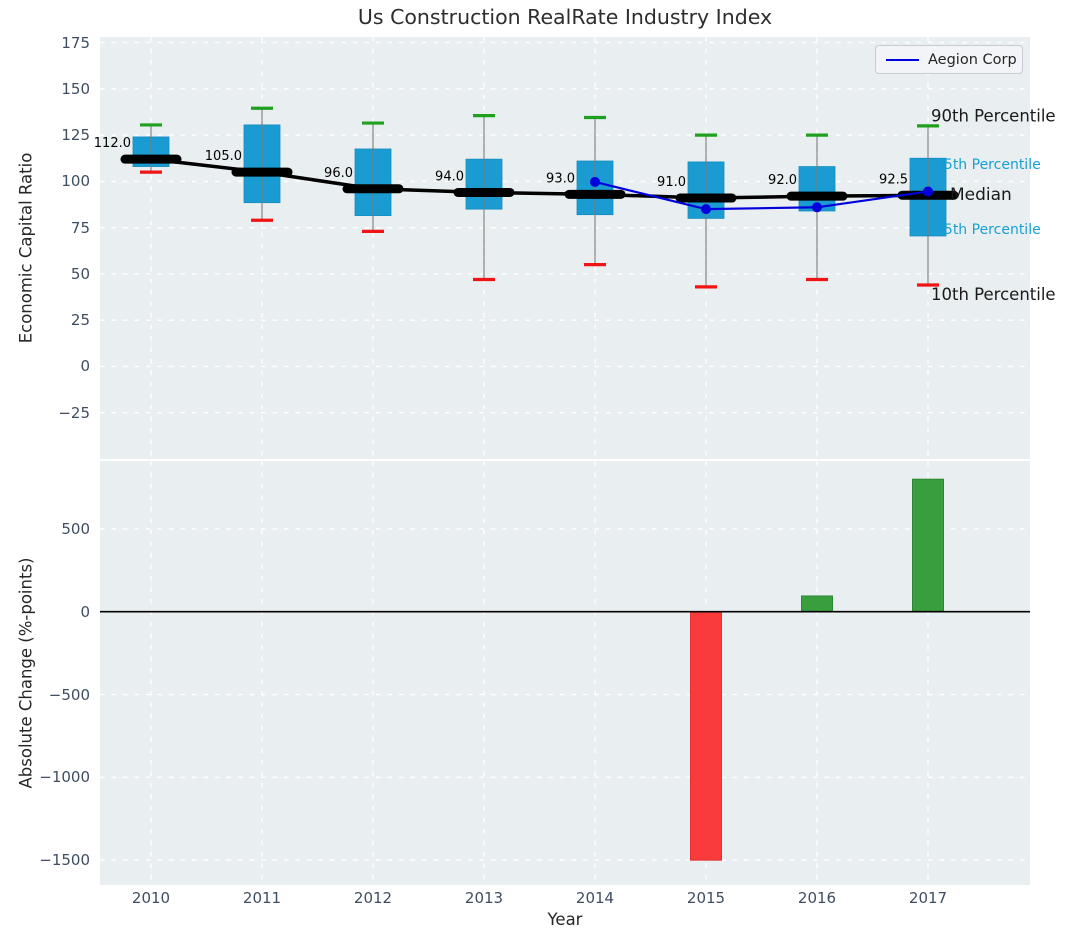 The height and width of the screenshot is (942, 1067). Describe the element at coordinates (85, 611) in the screenshot. I see `bottom-y-tick-label: 0` at that location.